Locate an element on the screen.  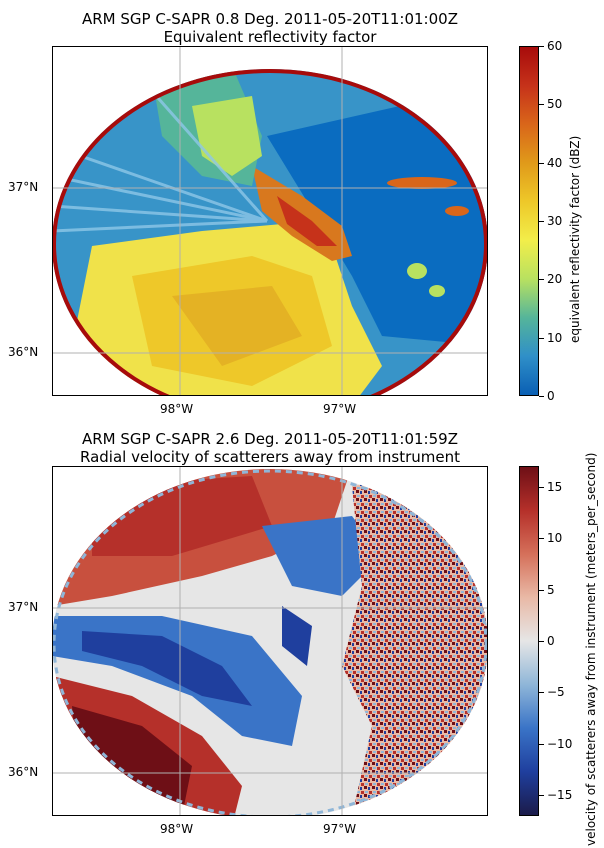
velocity-colorbar-ticks: 15 10 5 0 −5 −10 −15 is located at coordinates (556, 641).